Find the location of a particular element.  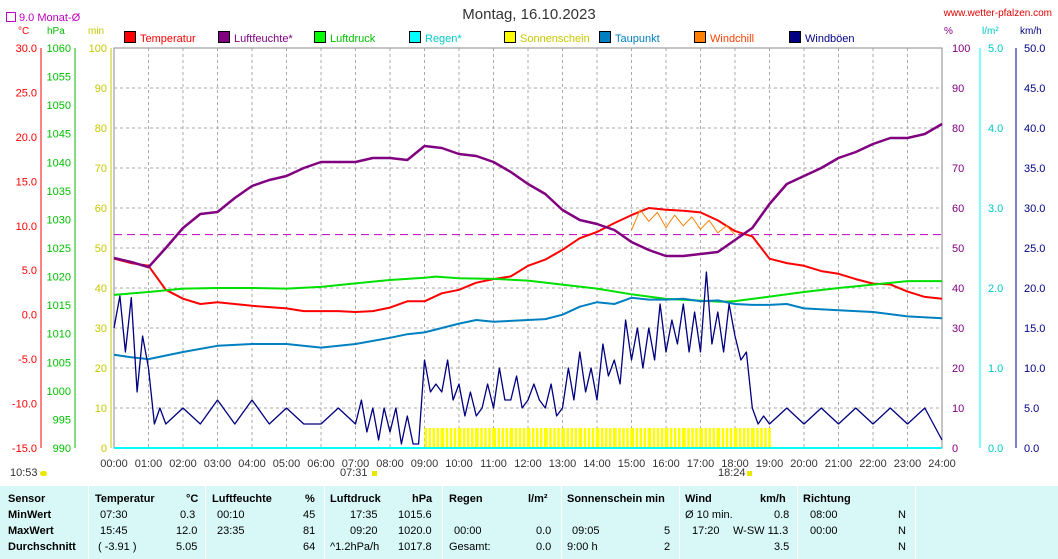

x-tick-label: 04:00 is located at coordinates (252, 464).